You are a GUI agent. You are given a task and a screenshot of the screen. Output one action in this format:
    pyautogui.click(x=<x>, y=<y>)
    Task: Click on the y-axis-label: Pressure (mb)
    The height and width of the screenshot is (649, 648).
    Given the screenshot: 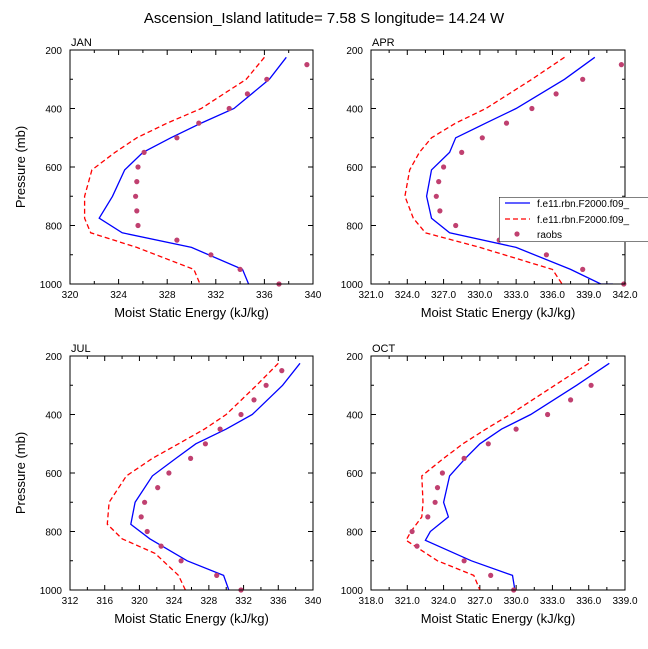 What is the action you would take?
    pyautogui.click(x=20, y=473)
    